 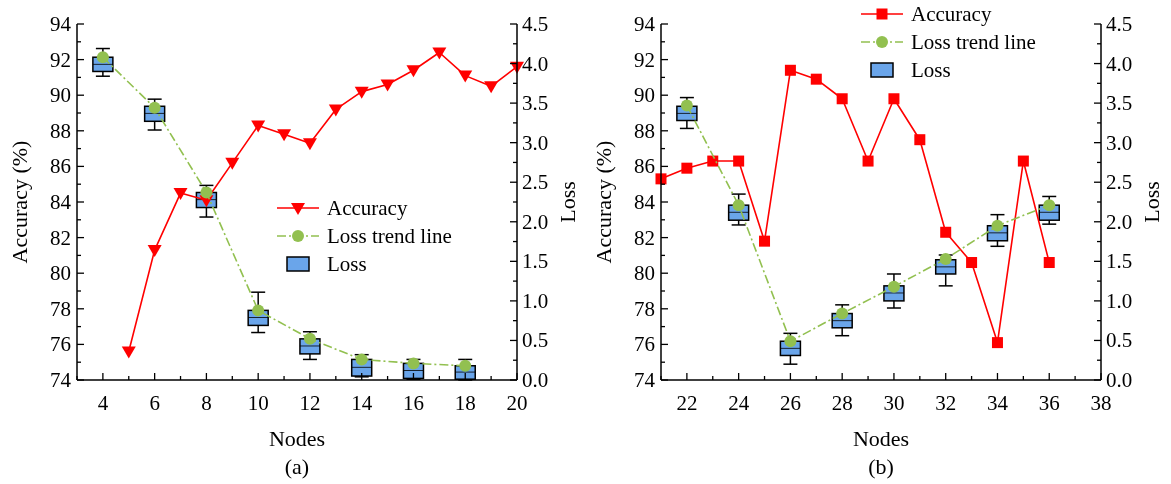 I want to click on y2-tick-label: 2.0, so click(x=535, y=221).